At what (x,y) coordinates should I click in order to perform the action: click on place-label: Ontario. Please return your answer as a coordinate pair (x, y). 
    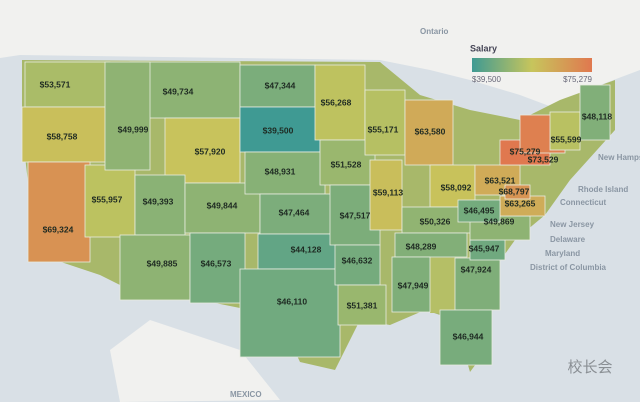
    Looking at the image, I should click on (434, 31).